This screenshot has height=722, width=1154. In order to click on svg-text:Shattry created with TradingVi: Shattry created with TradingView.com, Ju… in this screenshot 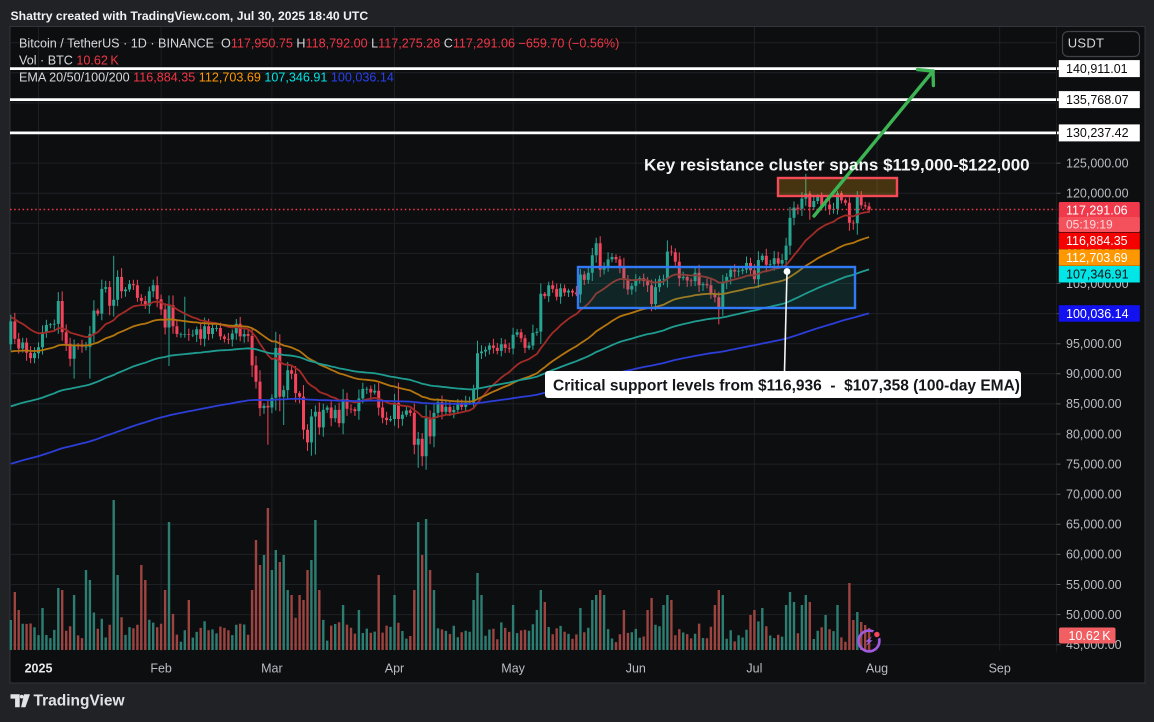, I will do `click(190, 16)`.